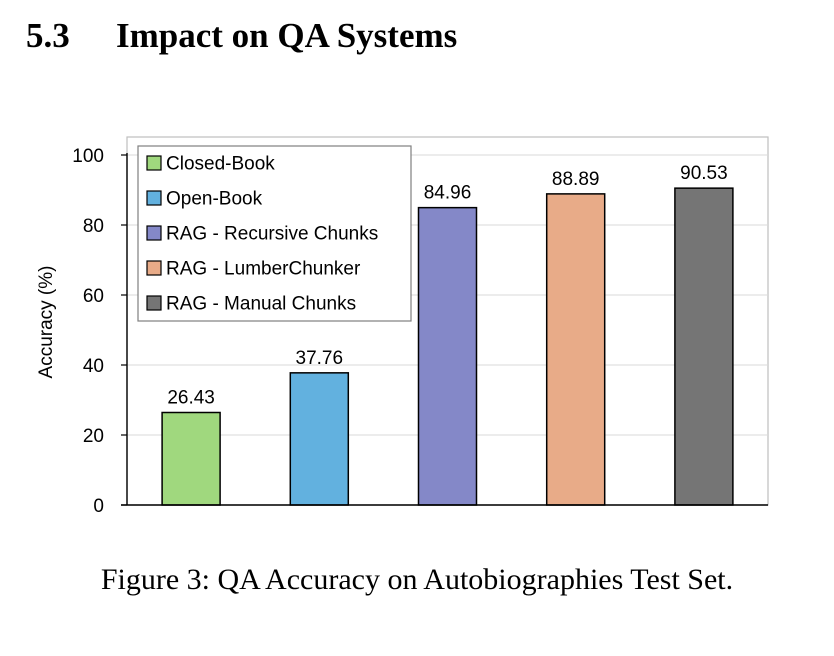  What do you see at coordinates (575, 349) in the screenshot?
I see `bar-rag-lumberchunker` at bounding box center [575, 349].